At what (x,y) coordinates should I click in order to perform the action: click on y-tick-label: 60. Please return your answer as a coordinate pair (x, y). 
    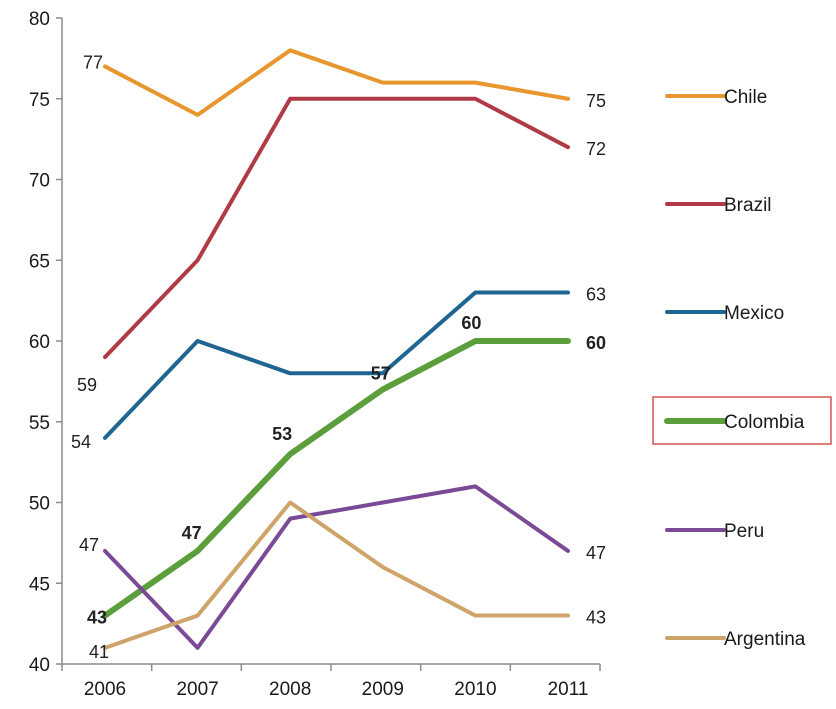
    Looking at the image, I should click on (39, 342).